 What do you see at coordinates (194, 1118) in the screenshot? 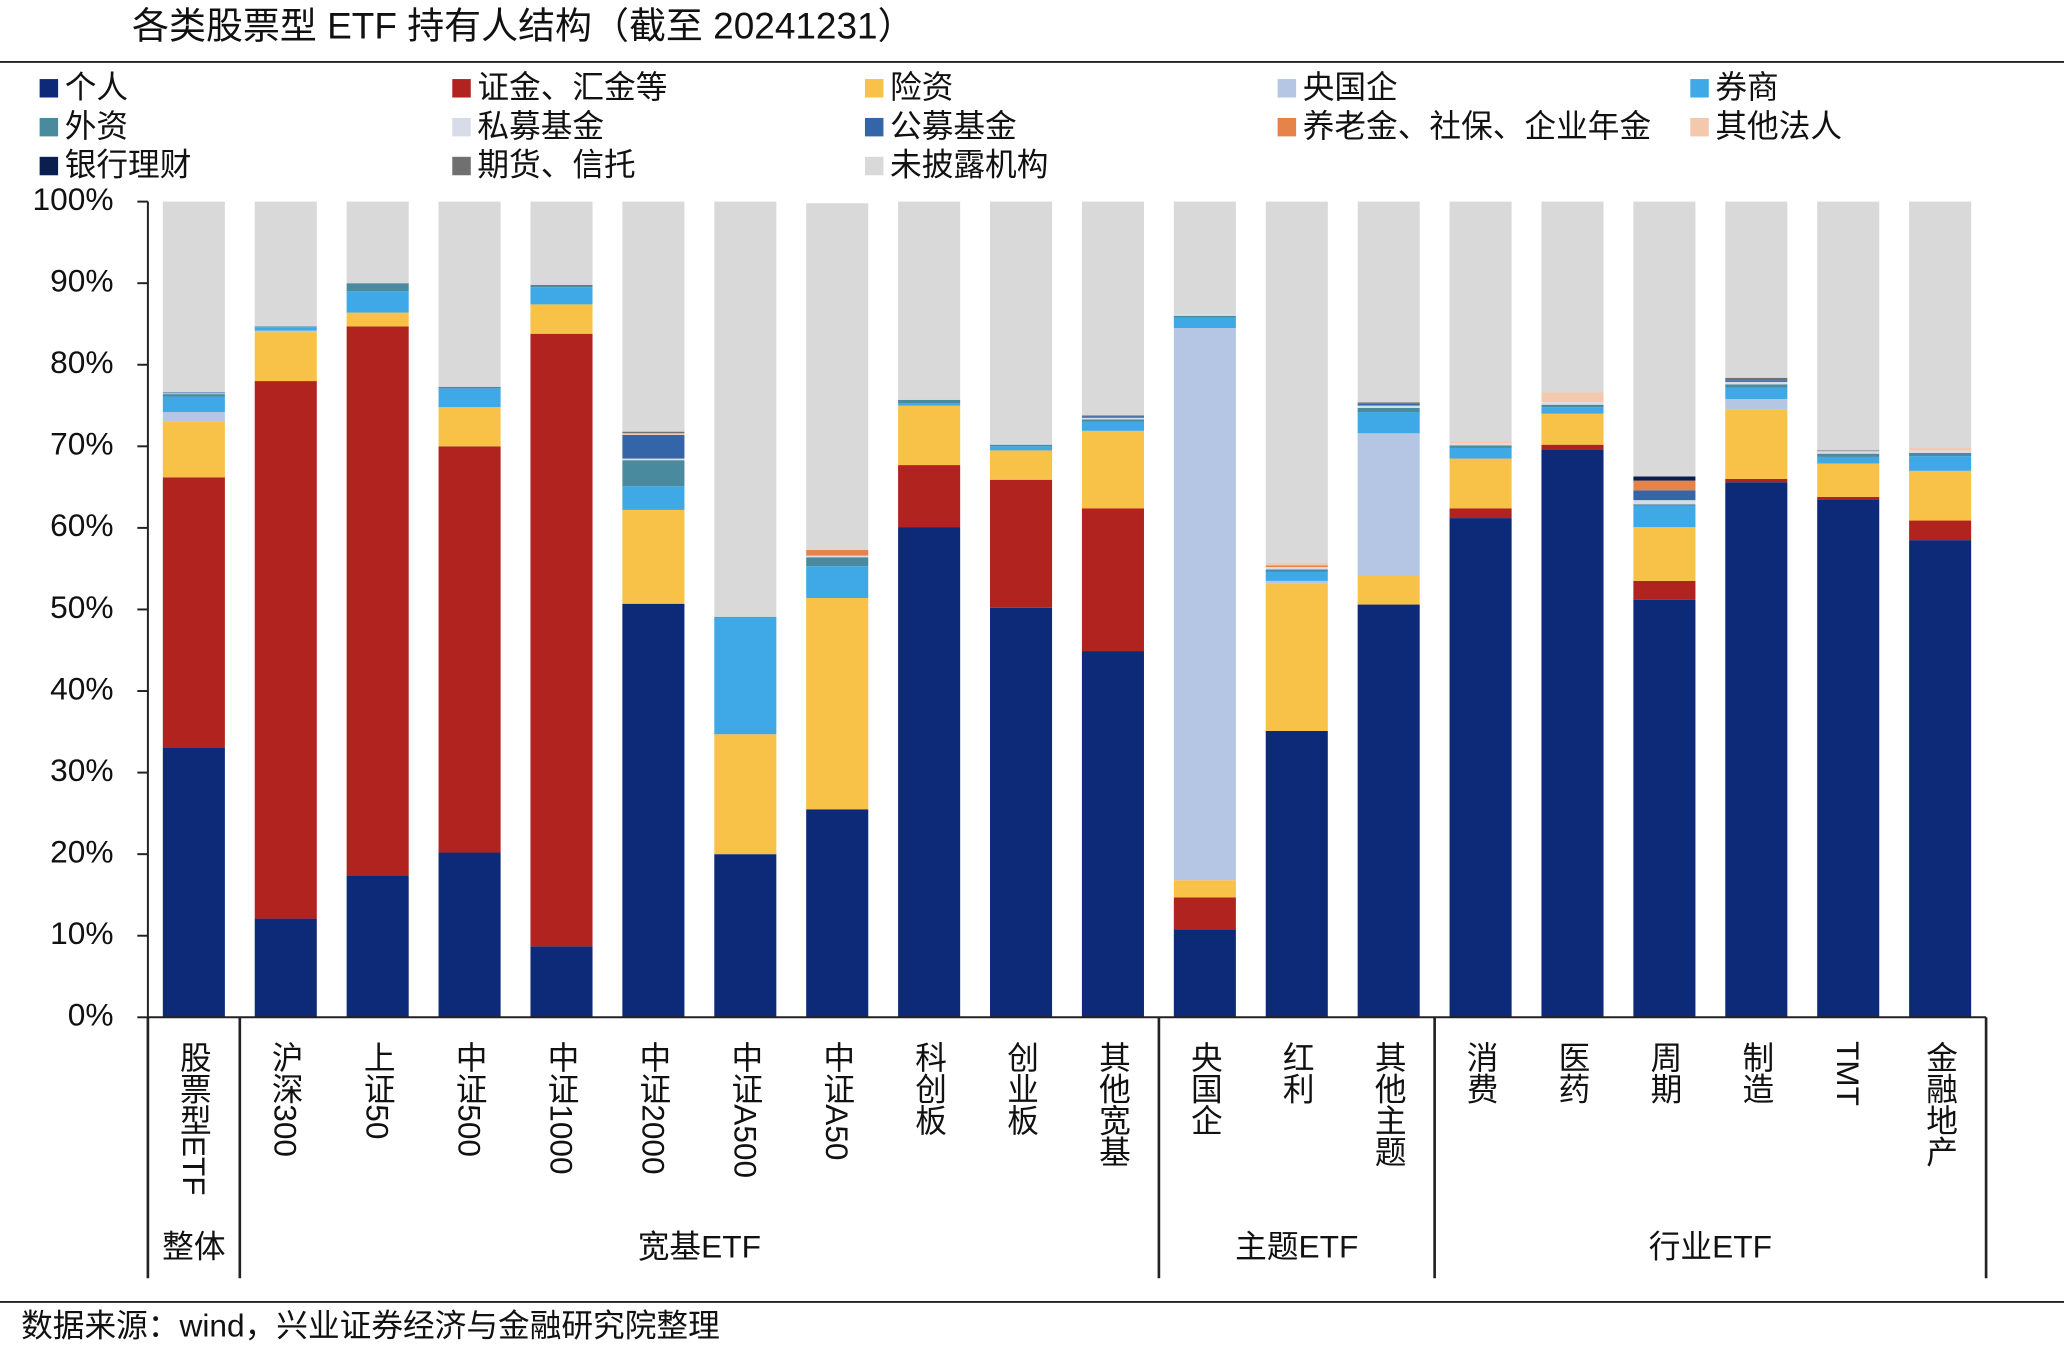
I see `x-tick-label: 股票型ETF` at bounding box center [194, 1118].